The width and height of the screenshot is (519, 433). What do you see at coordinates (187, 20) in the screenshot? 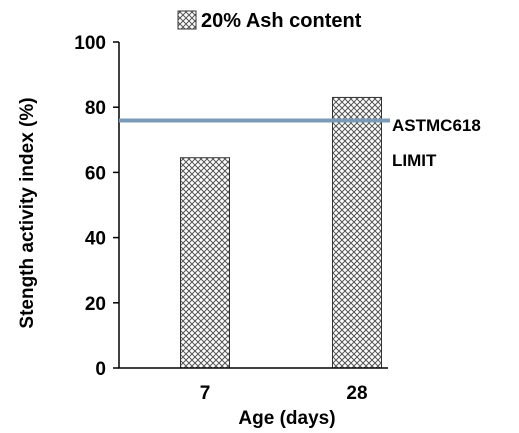
I see `legend-swatch` at bounding box center [187, 20].